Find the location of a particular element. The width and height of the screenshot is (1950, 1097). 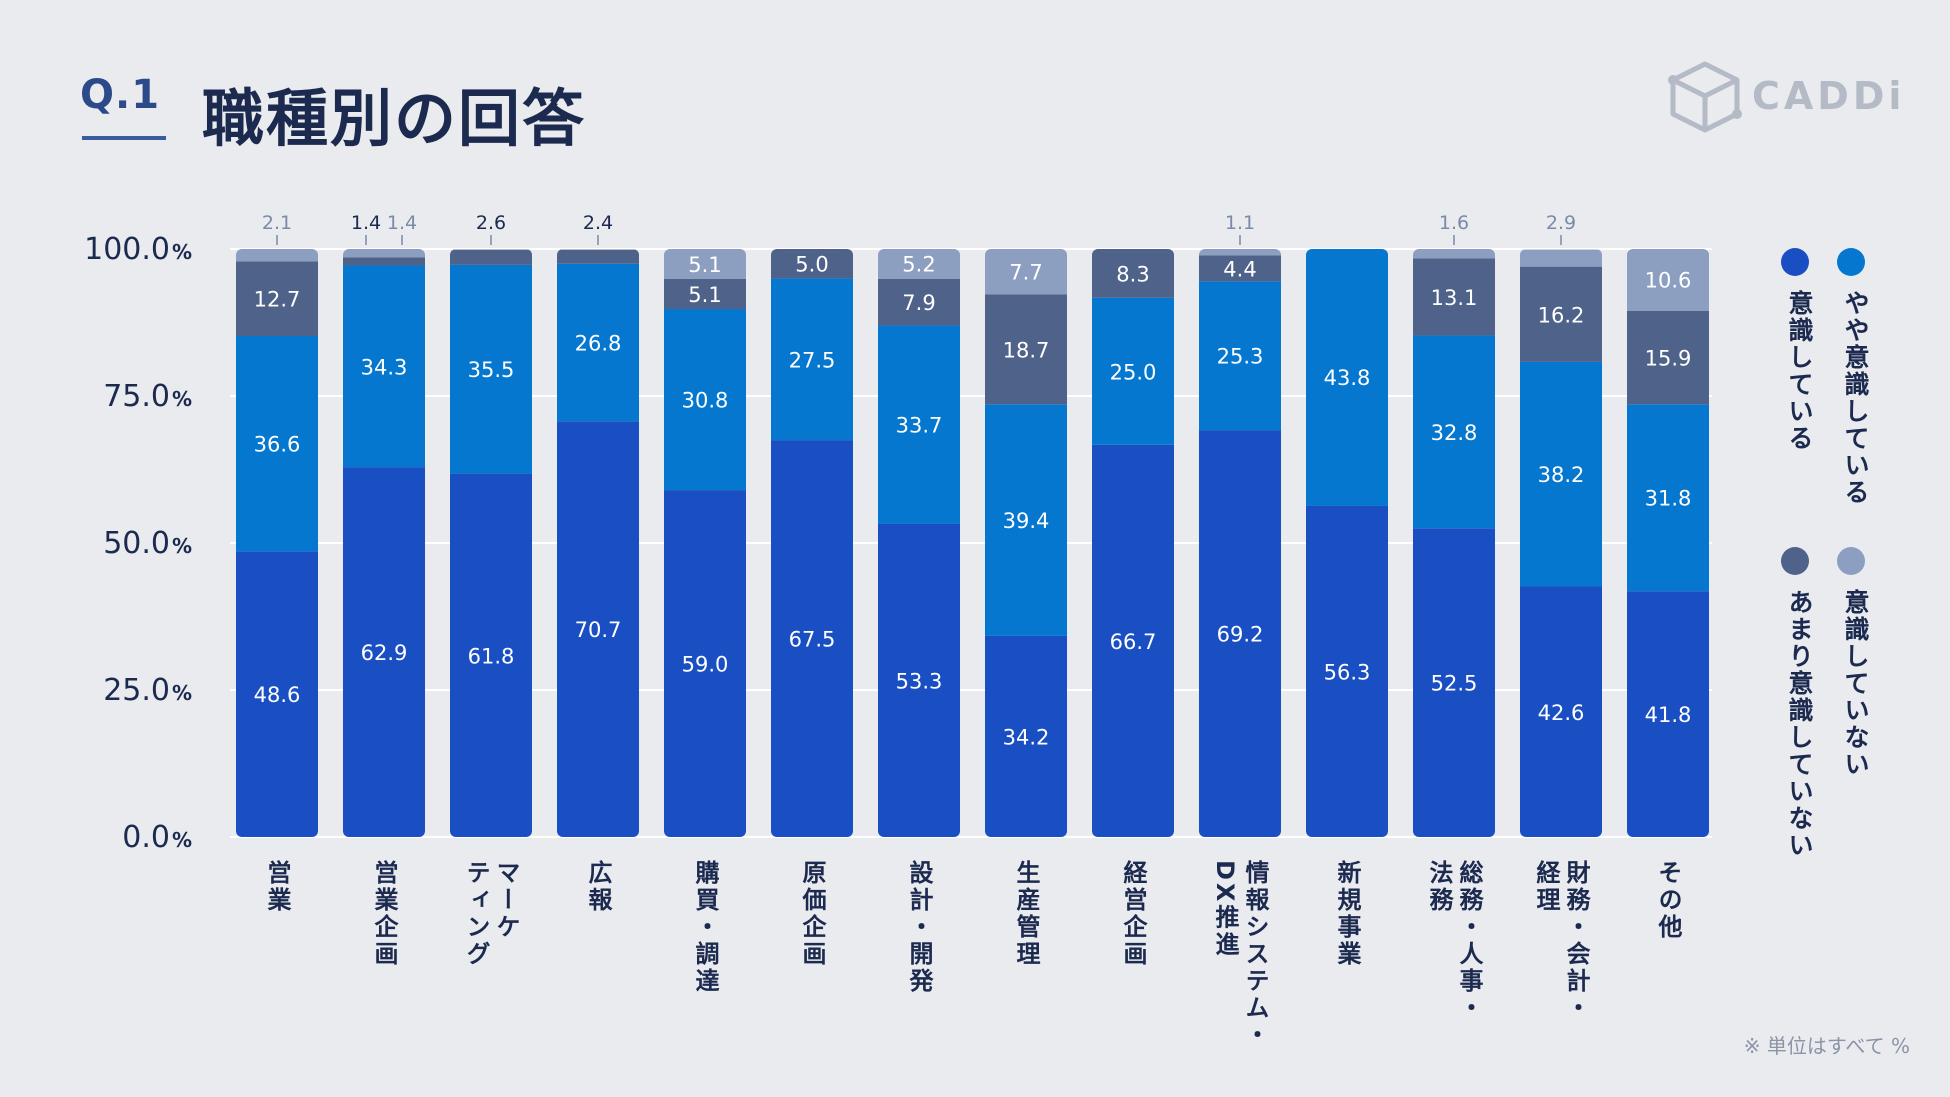

data-label: 52.5 is located at coordinates (1454, 684).